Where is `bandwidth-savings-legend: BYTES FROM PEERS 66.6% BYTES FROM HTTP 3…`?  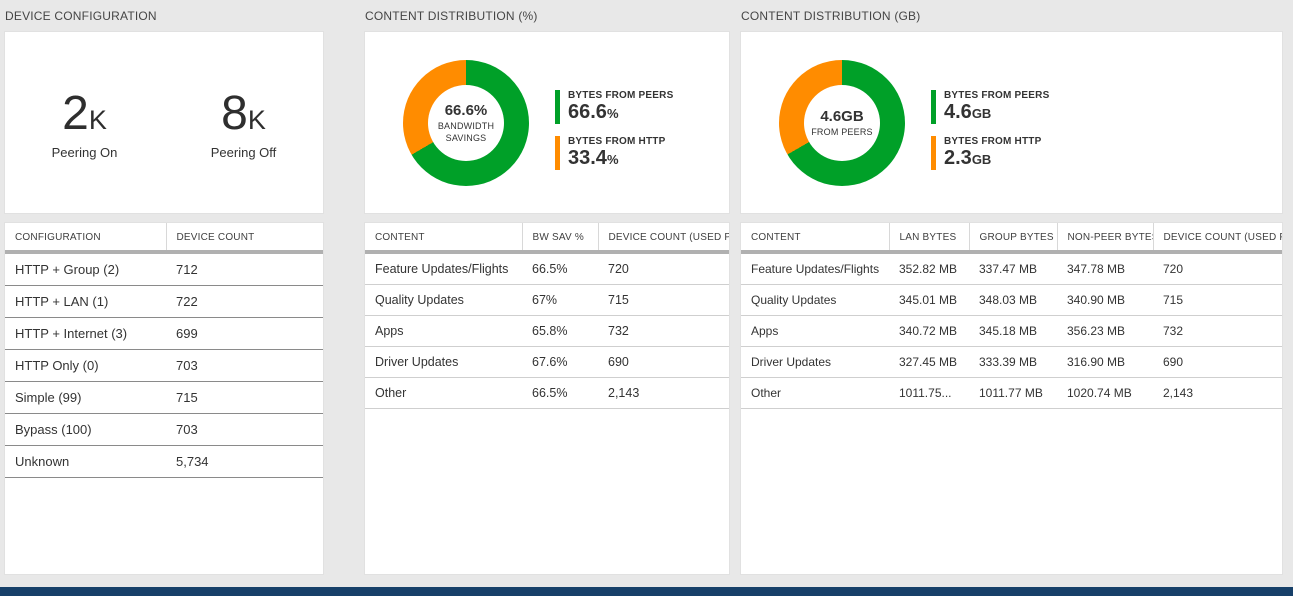
bandwidth-savings-legend: BYTES FROM PEERS 66.6% BYTES FROM HTTP 3… is located at coordinates (614, 138).